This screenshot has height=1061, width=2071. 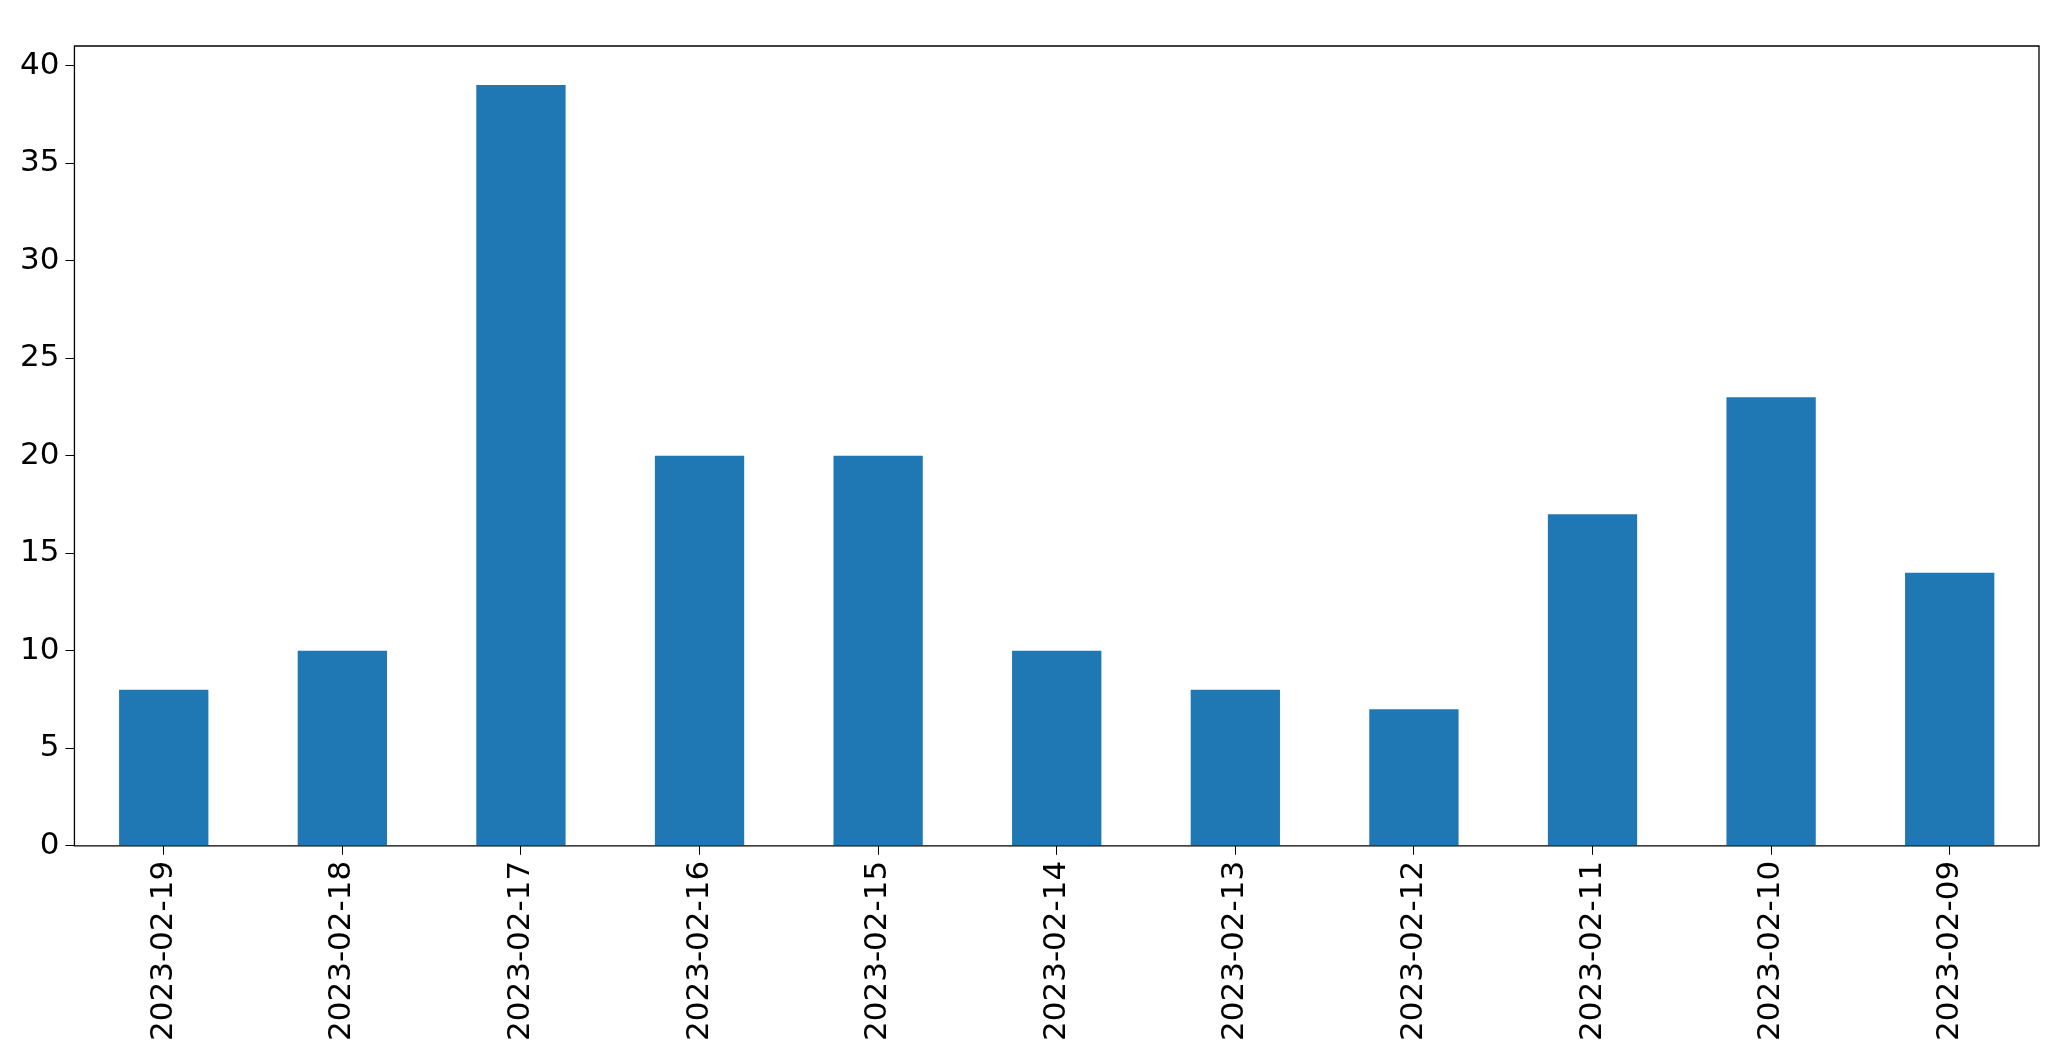 I want to click on x-tick-label: 2023-02-18, so click(x=339, y=951).